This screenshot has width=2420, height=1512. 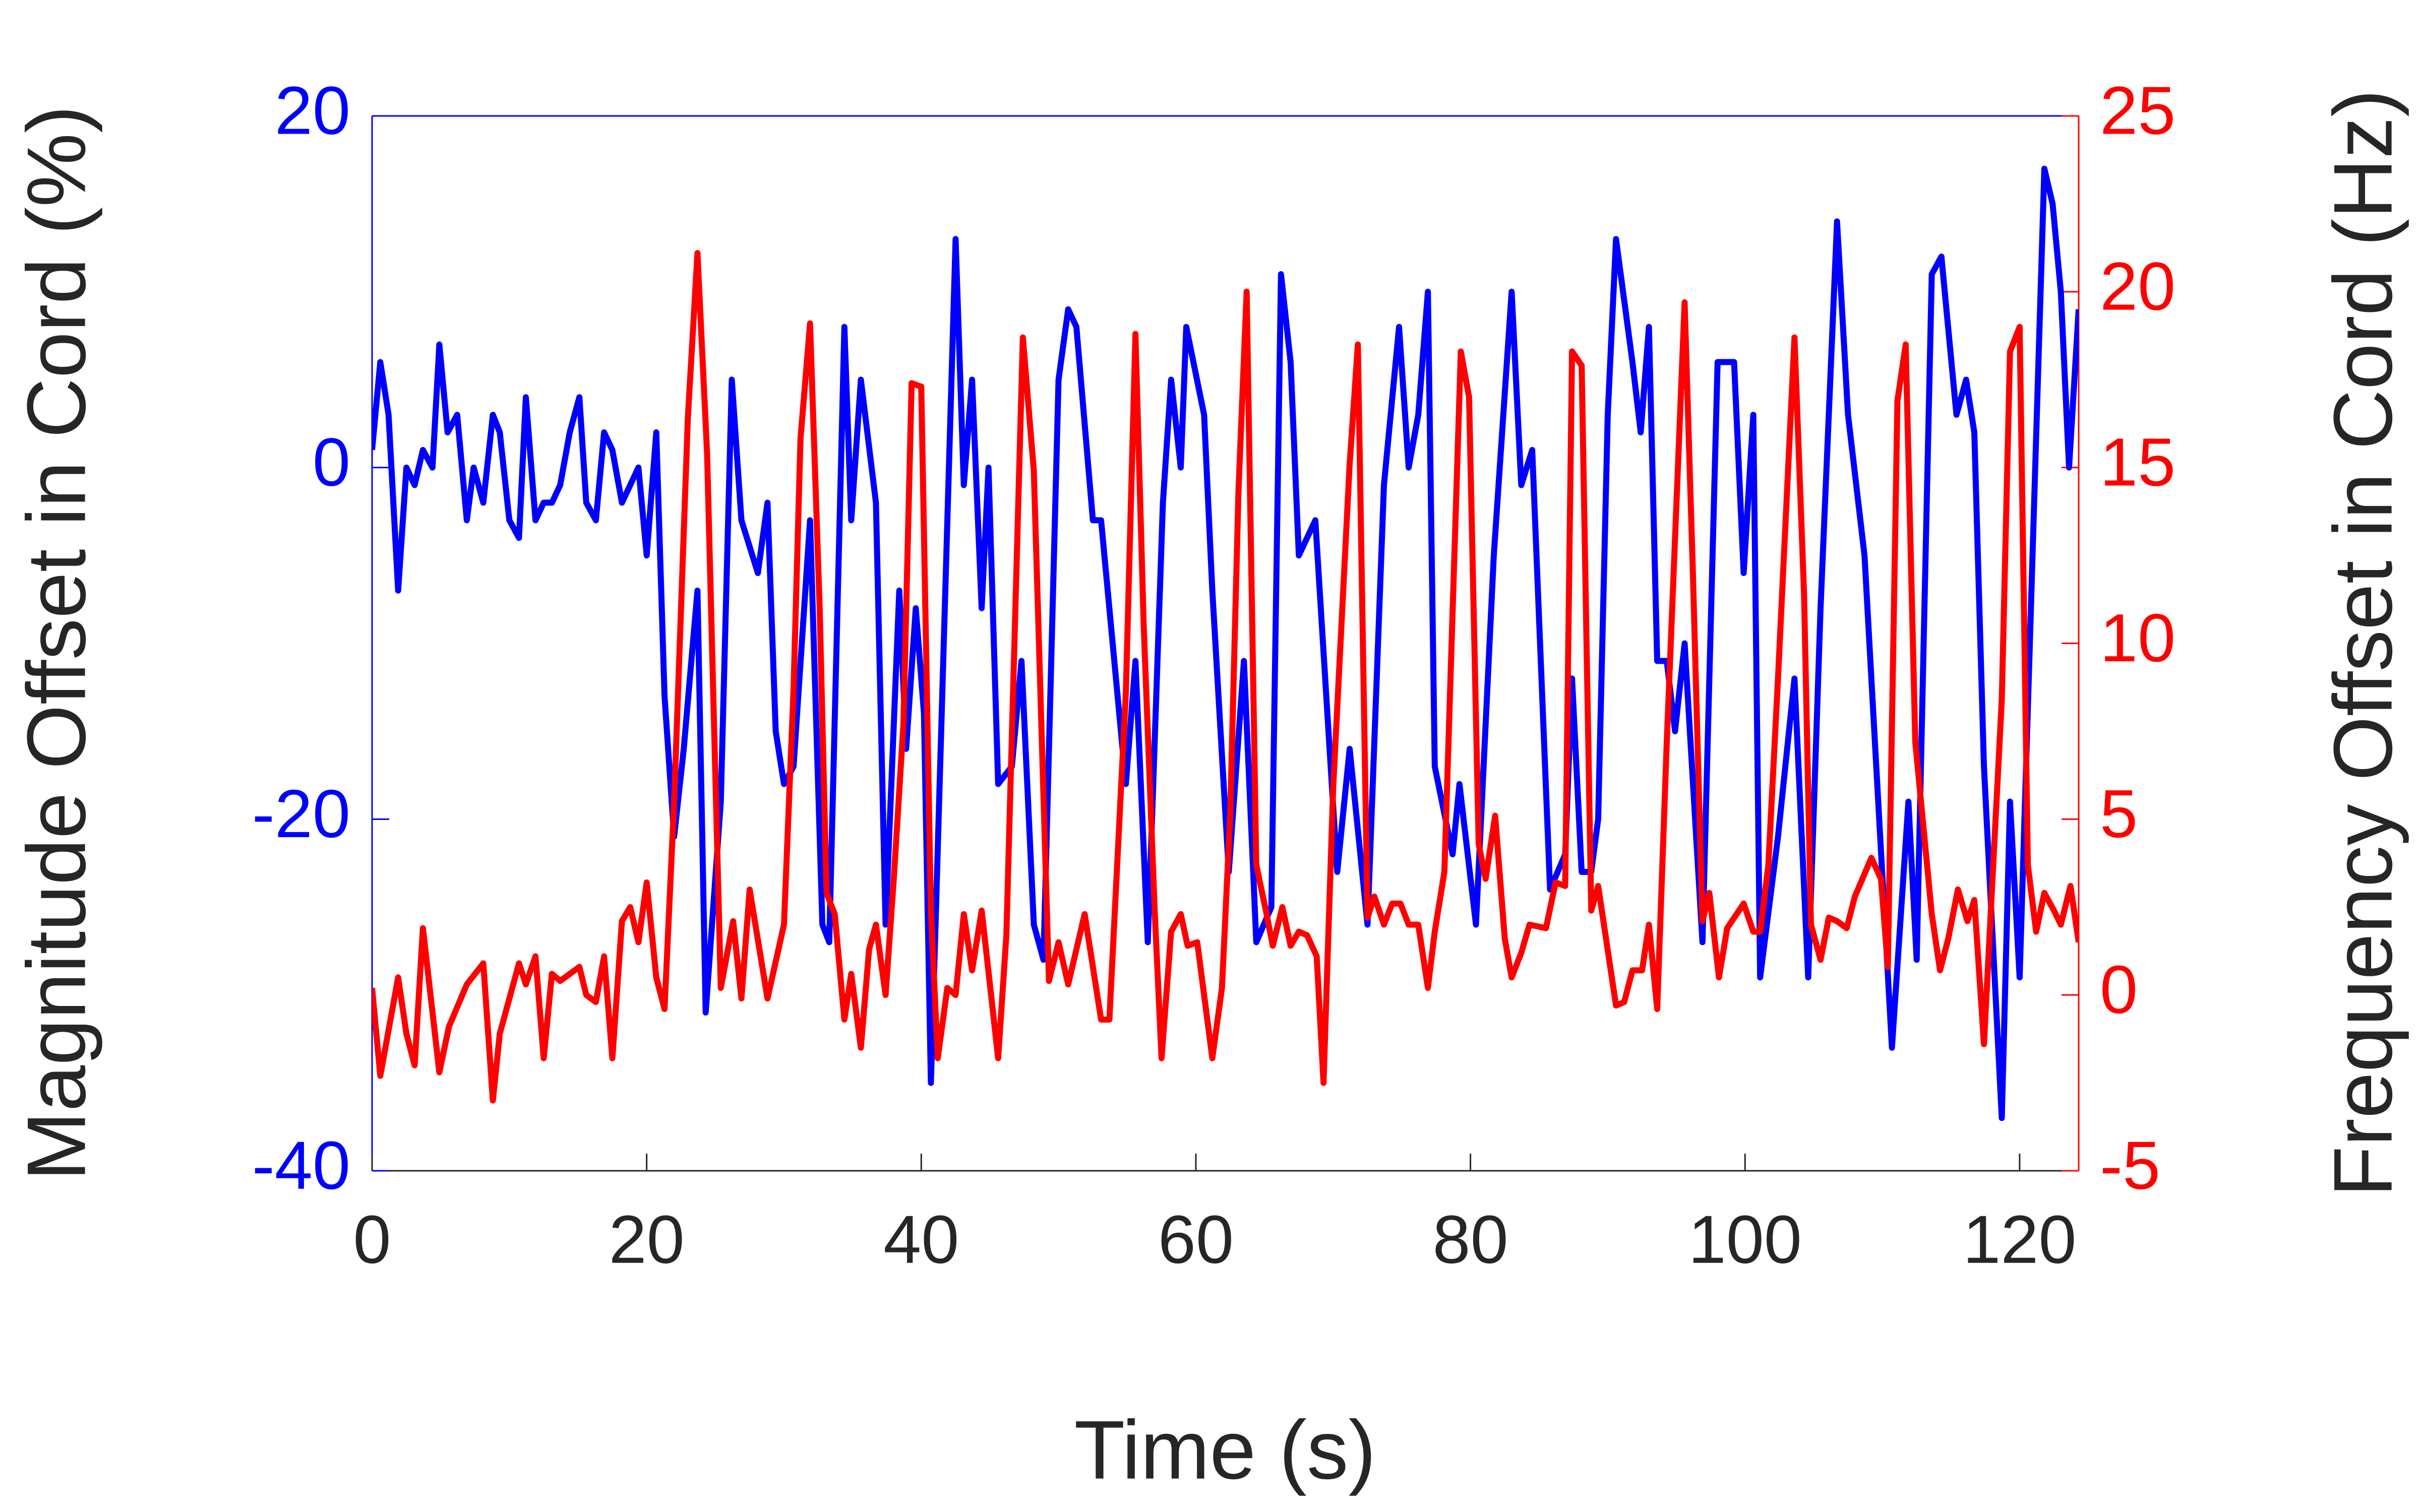 I want to click on y-tick-label: -20, so click(x=301, y=814).